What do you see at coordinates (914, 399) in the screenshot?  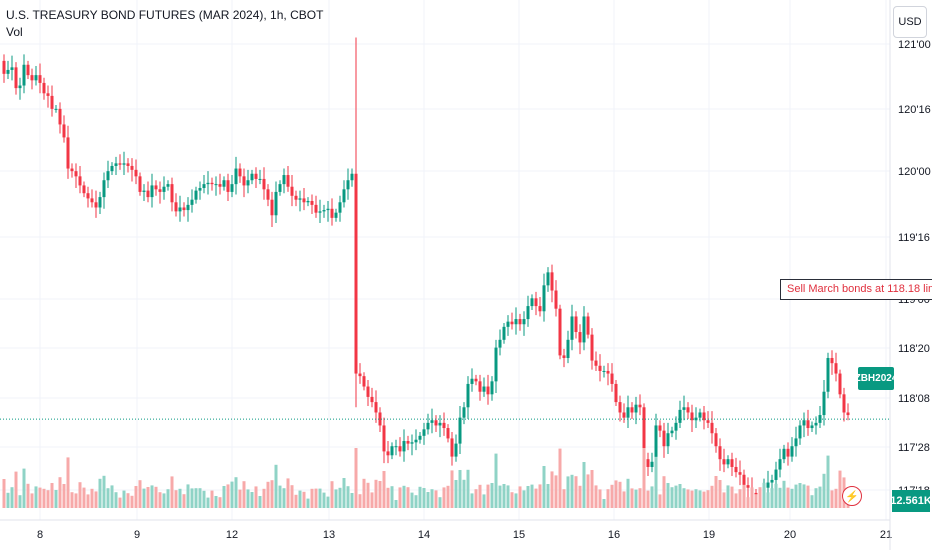 I see `y-tick-label: 118'08` at bounding box center [914, 399].